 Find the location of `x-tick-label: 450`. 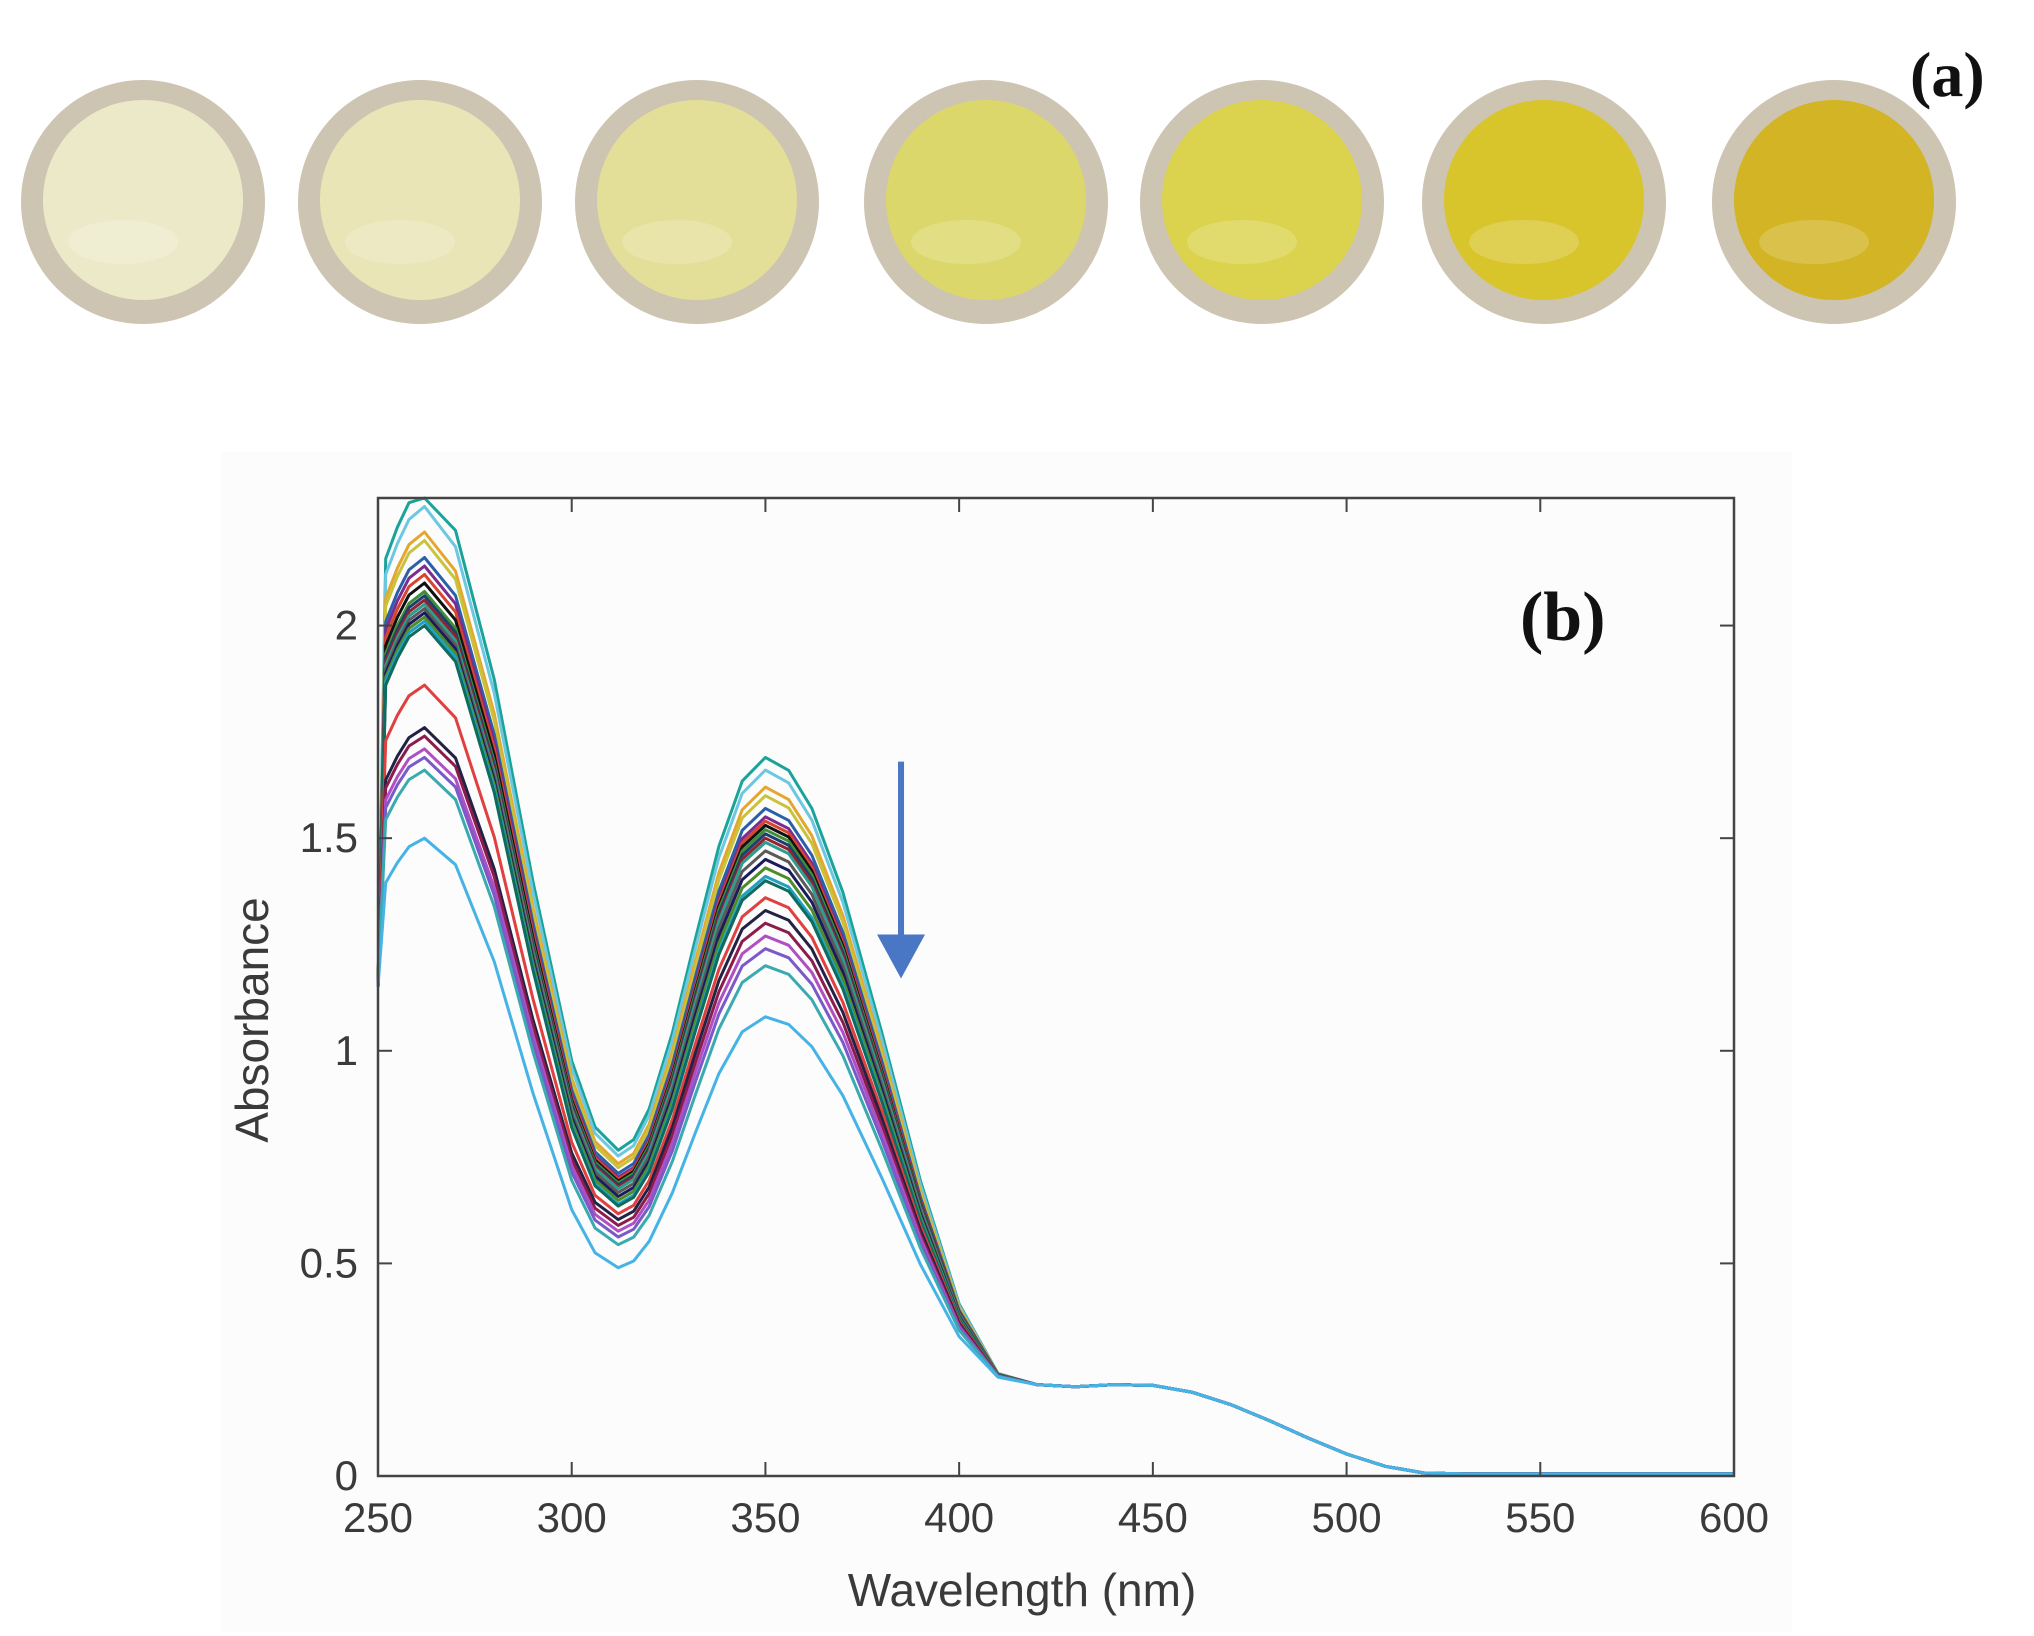

x-tick-label: 450 is located at coordinates (1153, 1517).